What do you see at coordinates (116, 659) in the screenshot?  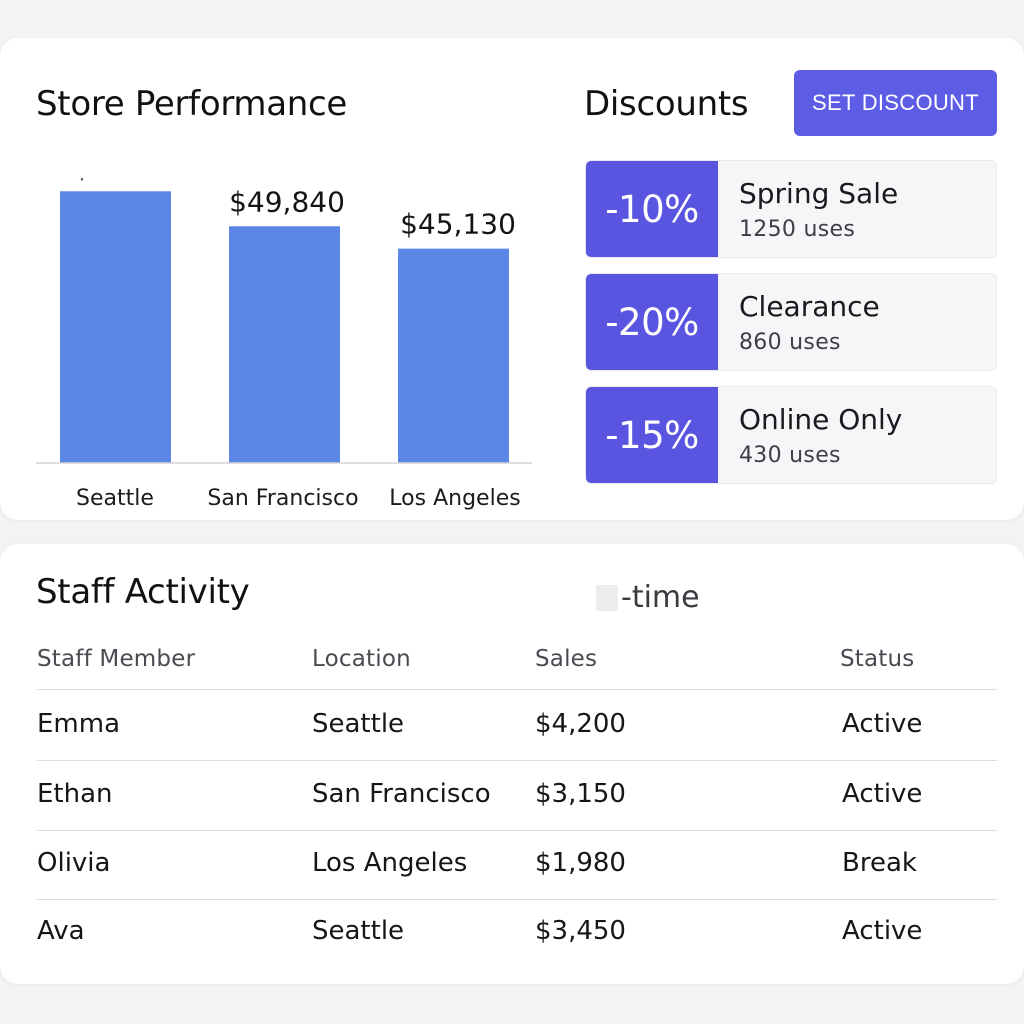 I see `column-header-staff-member: Staff Member` at bounding box center [116, 659].